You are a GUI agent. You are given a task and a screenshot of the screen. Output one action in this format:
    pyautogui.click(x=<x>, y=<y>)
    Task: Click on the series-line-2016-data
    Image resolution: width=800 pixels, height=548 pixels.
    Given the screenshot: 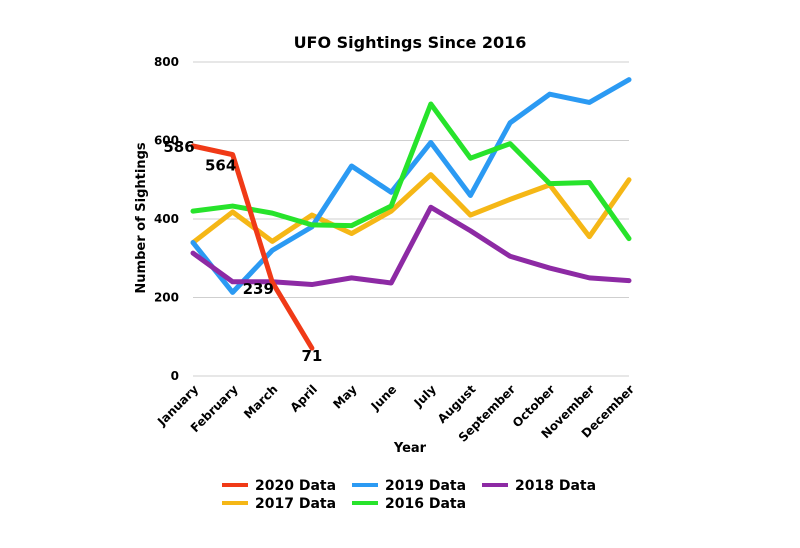 What is the action you would take?
    pyautogui.click(x=411, y=171)
    